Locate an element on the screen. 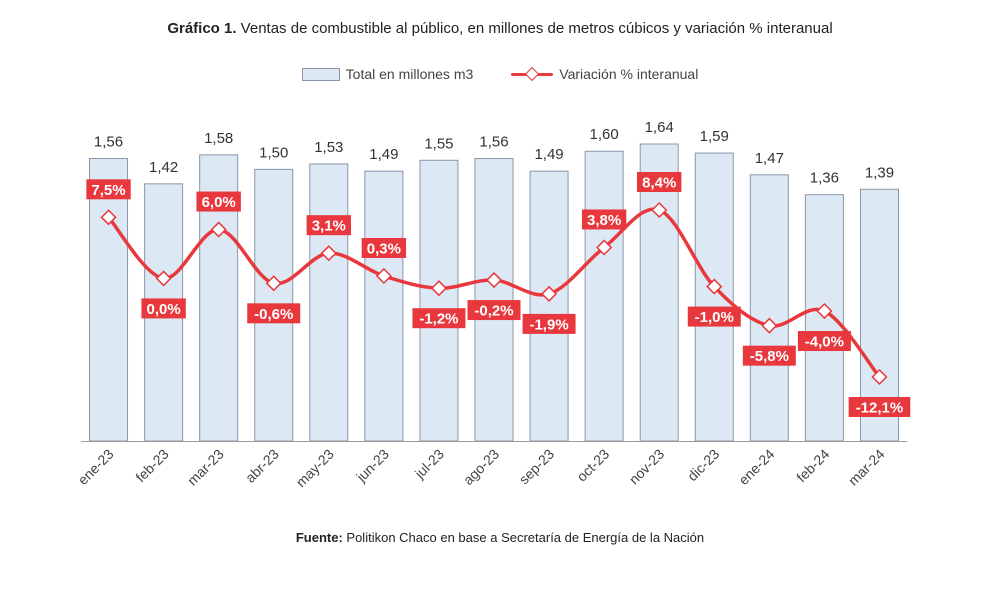  line-value-label: -5,8% is located at coordinates (769, 356).